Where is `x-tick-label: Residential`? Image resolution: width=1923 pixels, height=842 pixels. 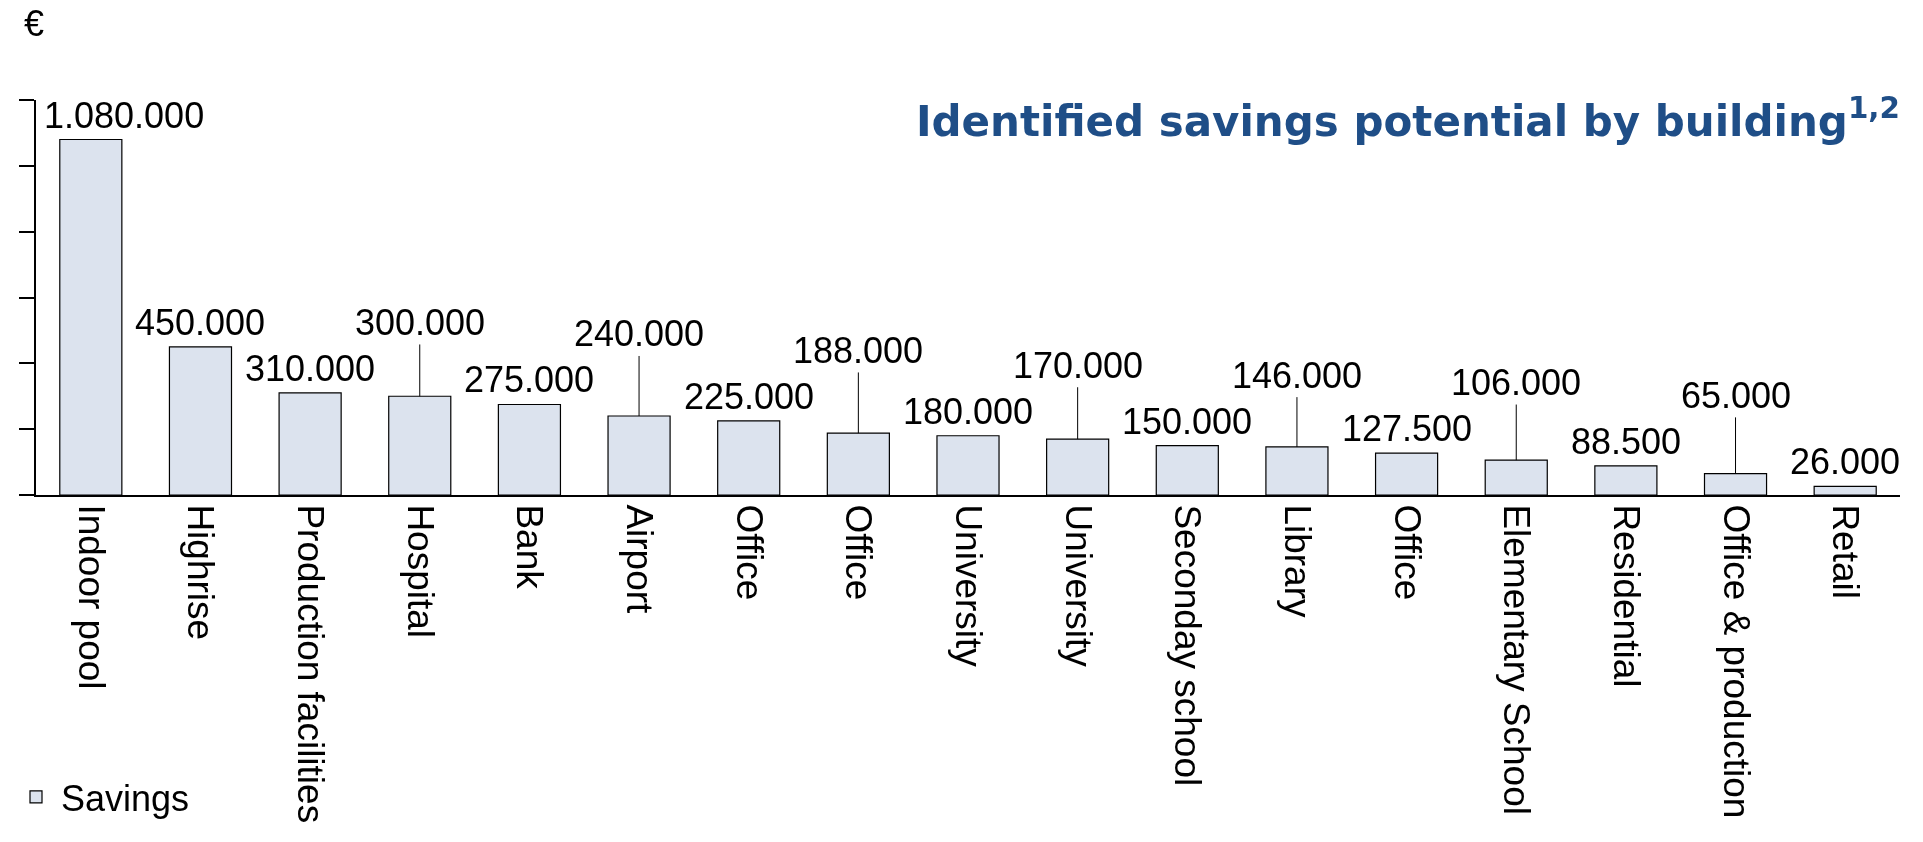
x-tick-label: Residential is located at coordinates (1626, 596).